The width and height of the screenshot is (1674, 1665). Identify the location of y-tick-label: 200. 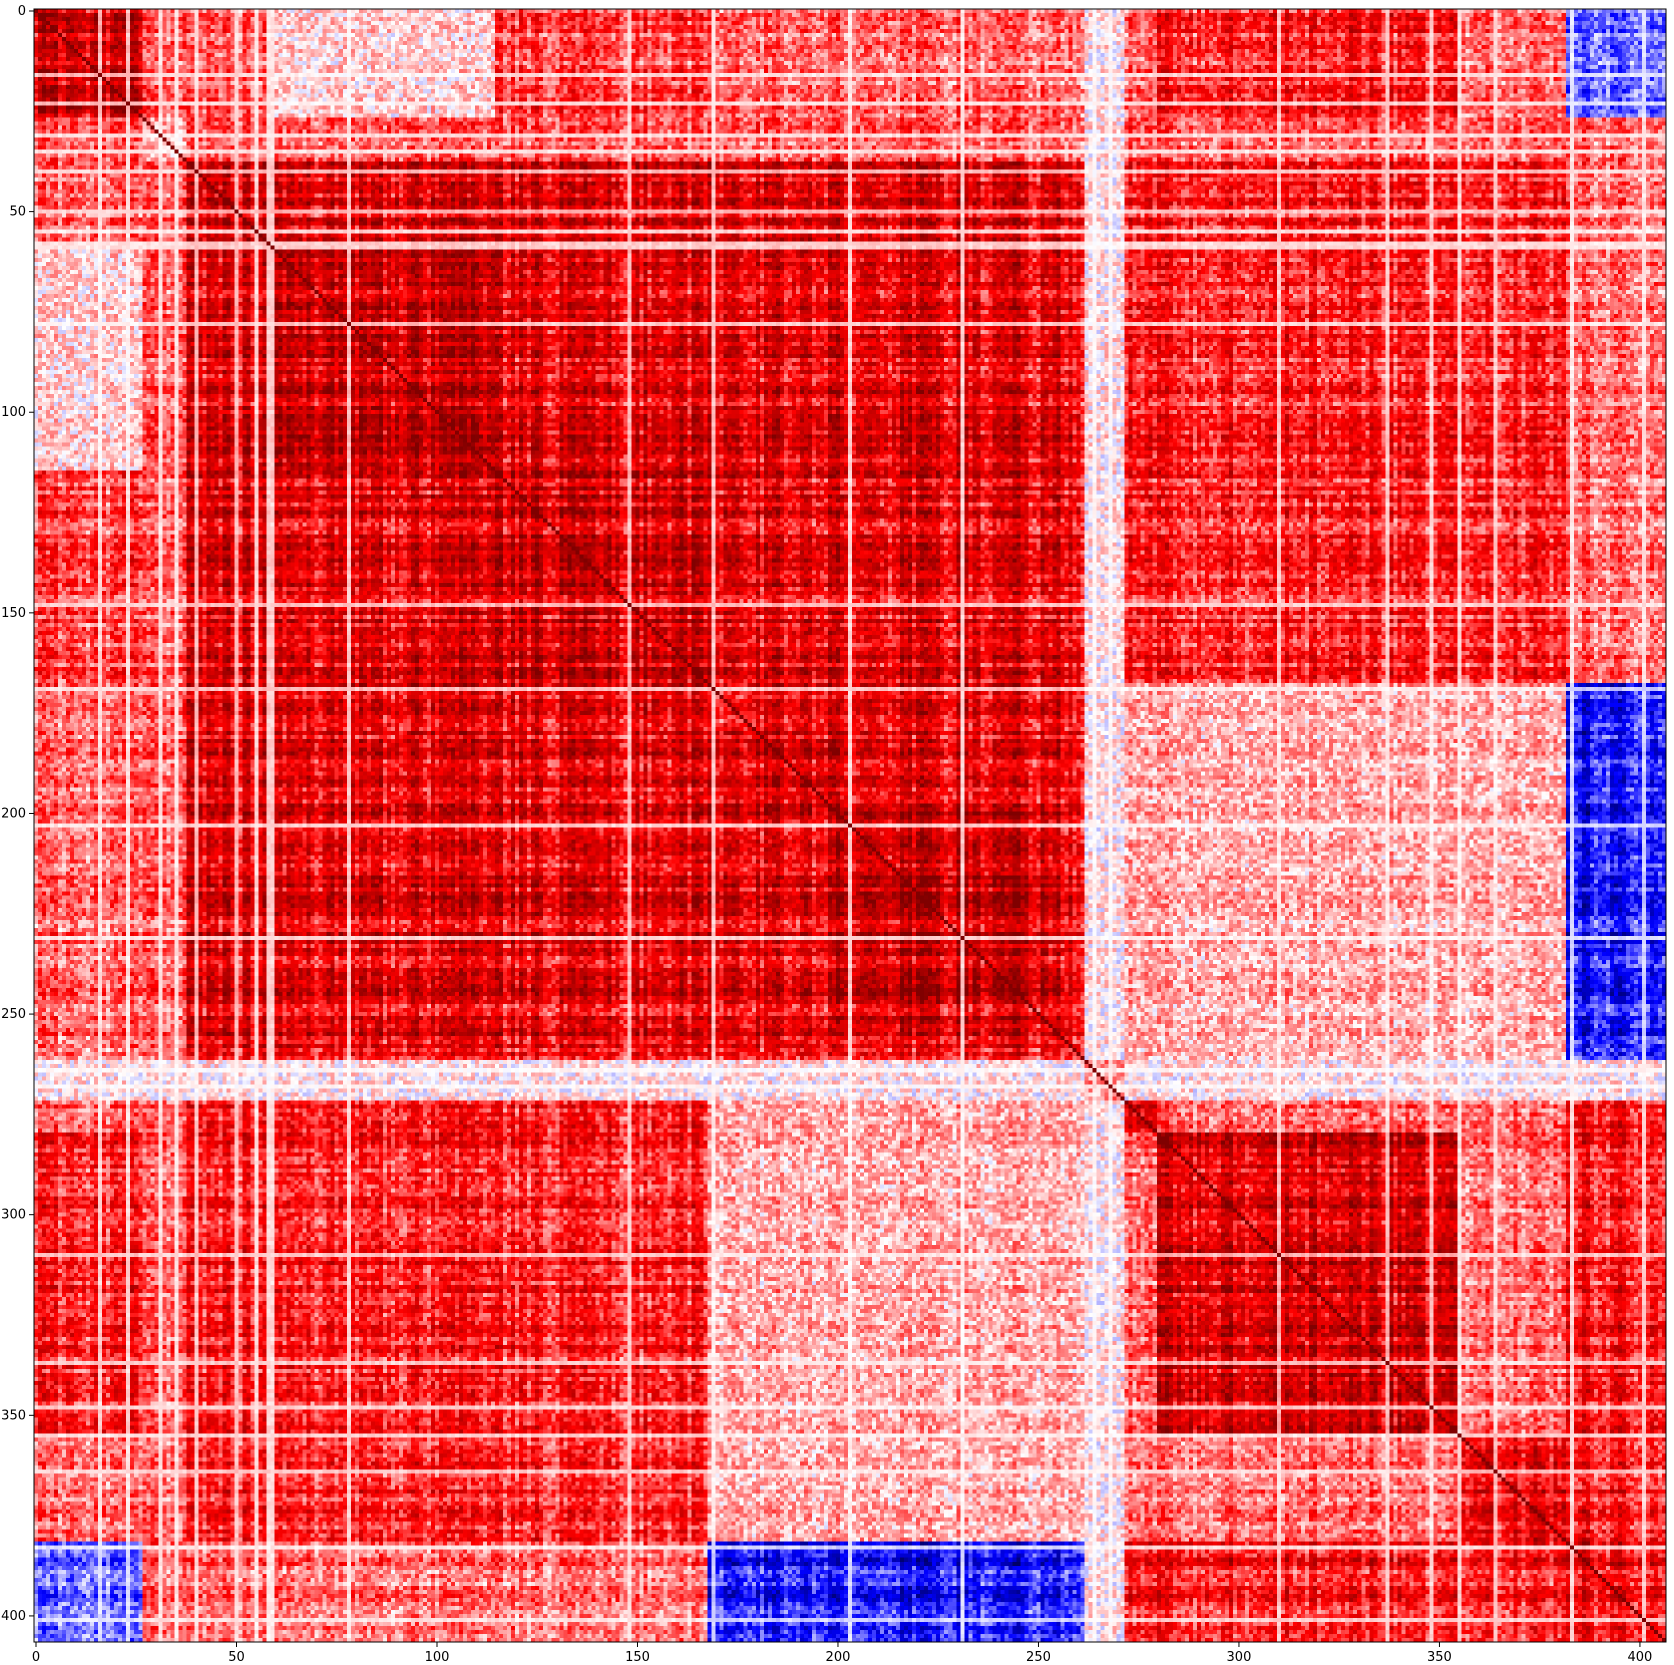
(13, 813).